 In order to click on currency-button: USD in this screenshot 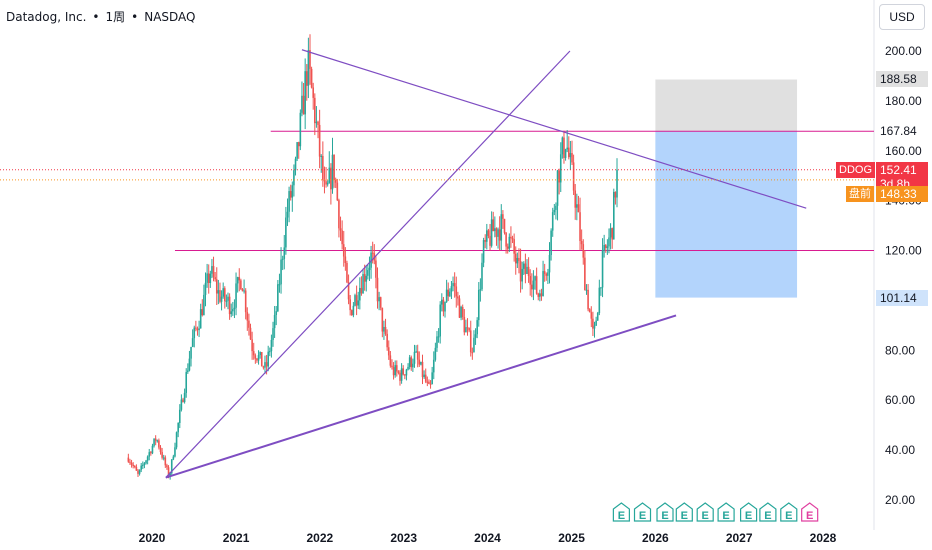, I will do `click(902, 17)`.